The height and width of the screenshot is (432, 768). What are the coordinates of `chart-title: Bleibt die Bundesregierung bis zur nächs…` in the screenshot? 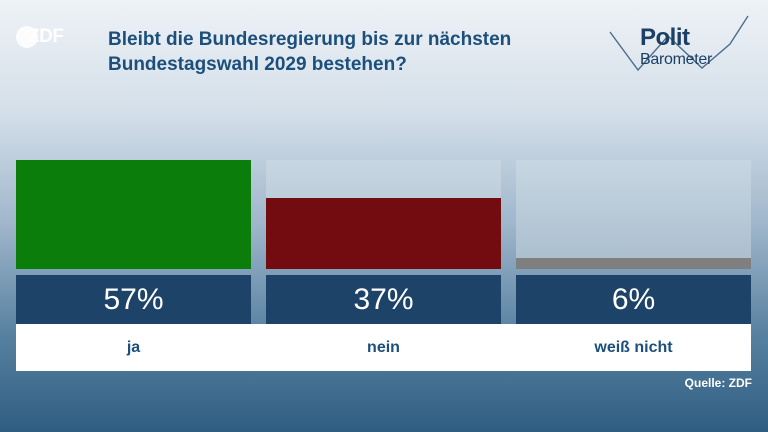 It's located at (310, 52).